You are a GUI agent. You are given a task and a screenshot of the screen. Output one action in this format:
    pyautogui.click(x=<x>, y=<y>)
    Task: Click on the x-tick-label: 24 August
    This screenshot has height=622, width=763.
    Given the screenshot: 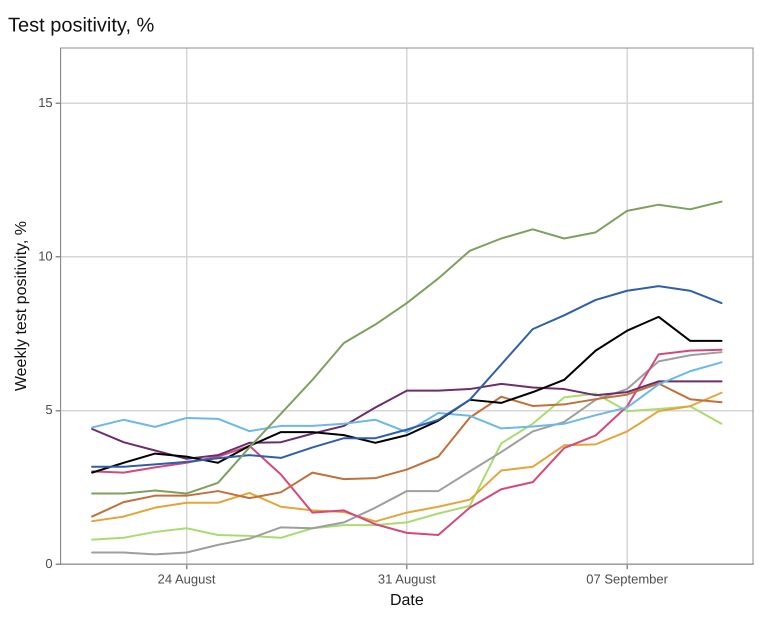 What is the action you would take?
    pyautogui.click(x=187, y=579)
    